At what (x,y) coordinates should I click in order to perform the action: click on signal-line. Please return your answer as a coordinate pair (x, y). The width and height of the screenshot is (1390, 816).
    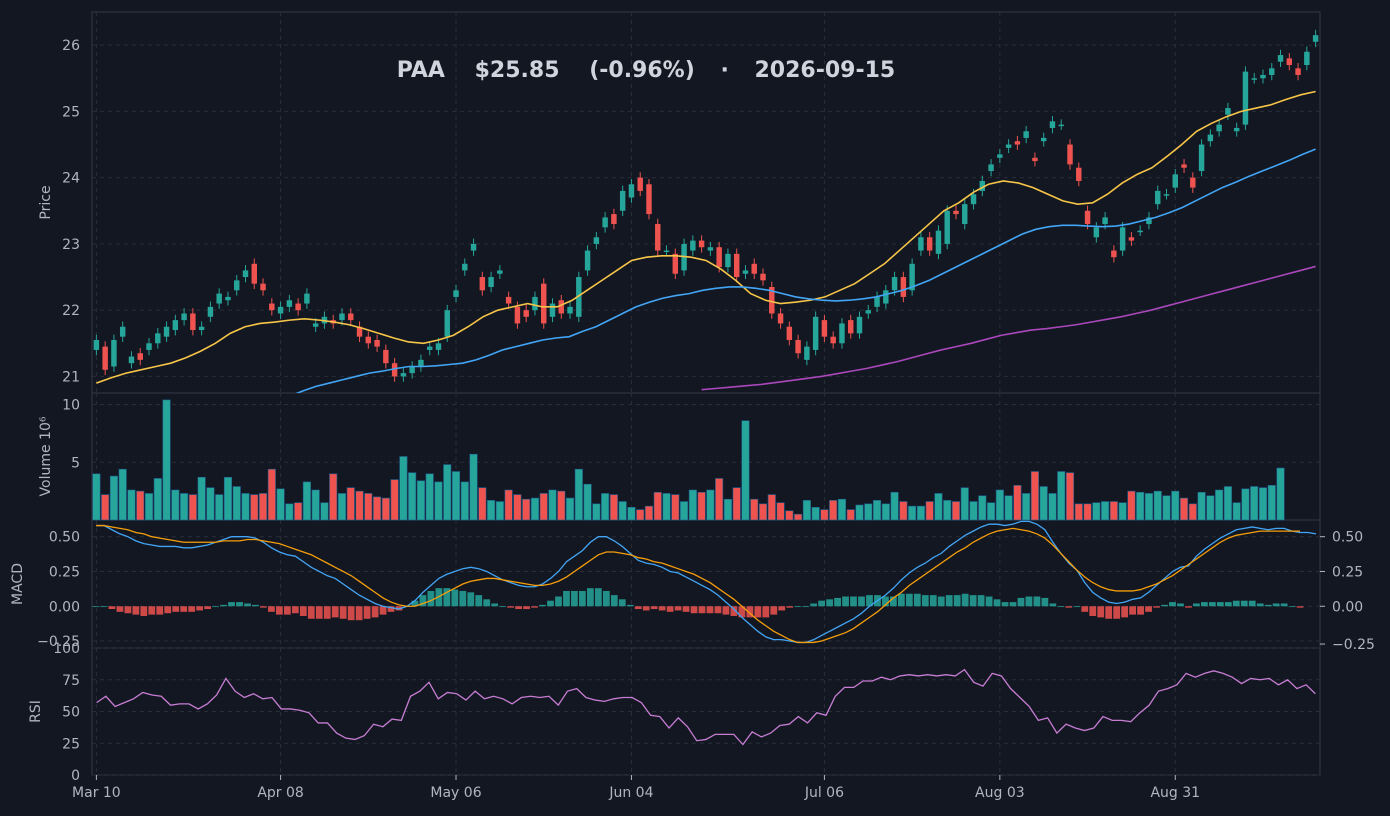
    Looking at the image, I should click on (698, 584).